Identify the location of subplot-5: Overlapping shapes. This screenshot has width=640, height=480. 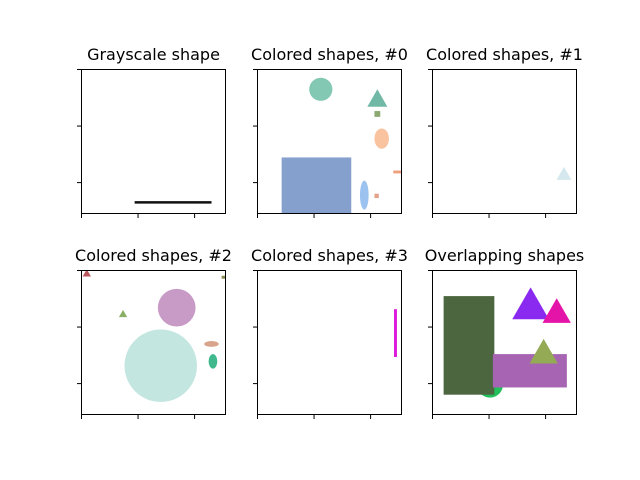
(505, 332).